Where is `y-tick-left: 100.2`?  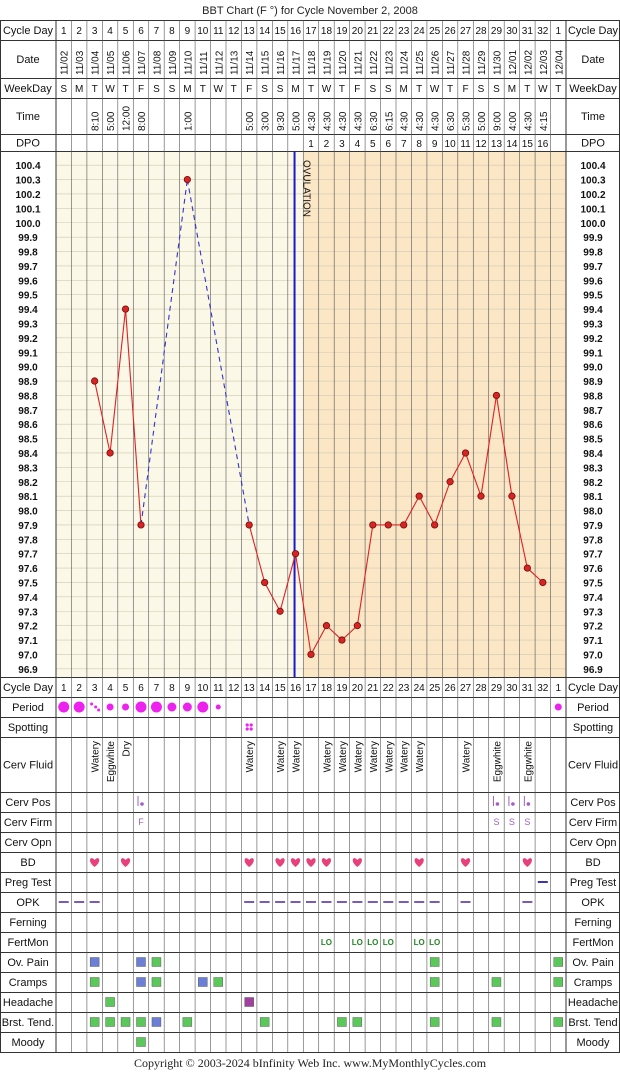 y-tick-left: 100.2 is located at coordinates (27, 195).